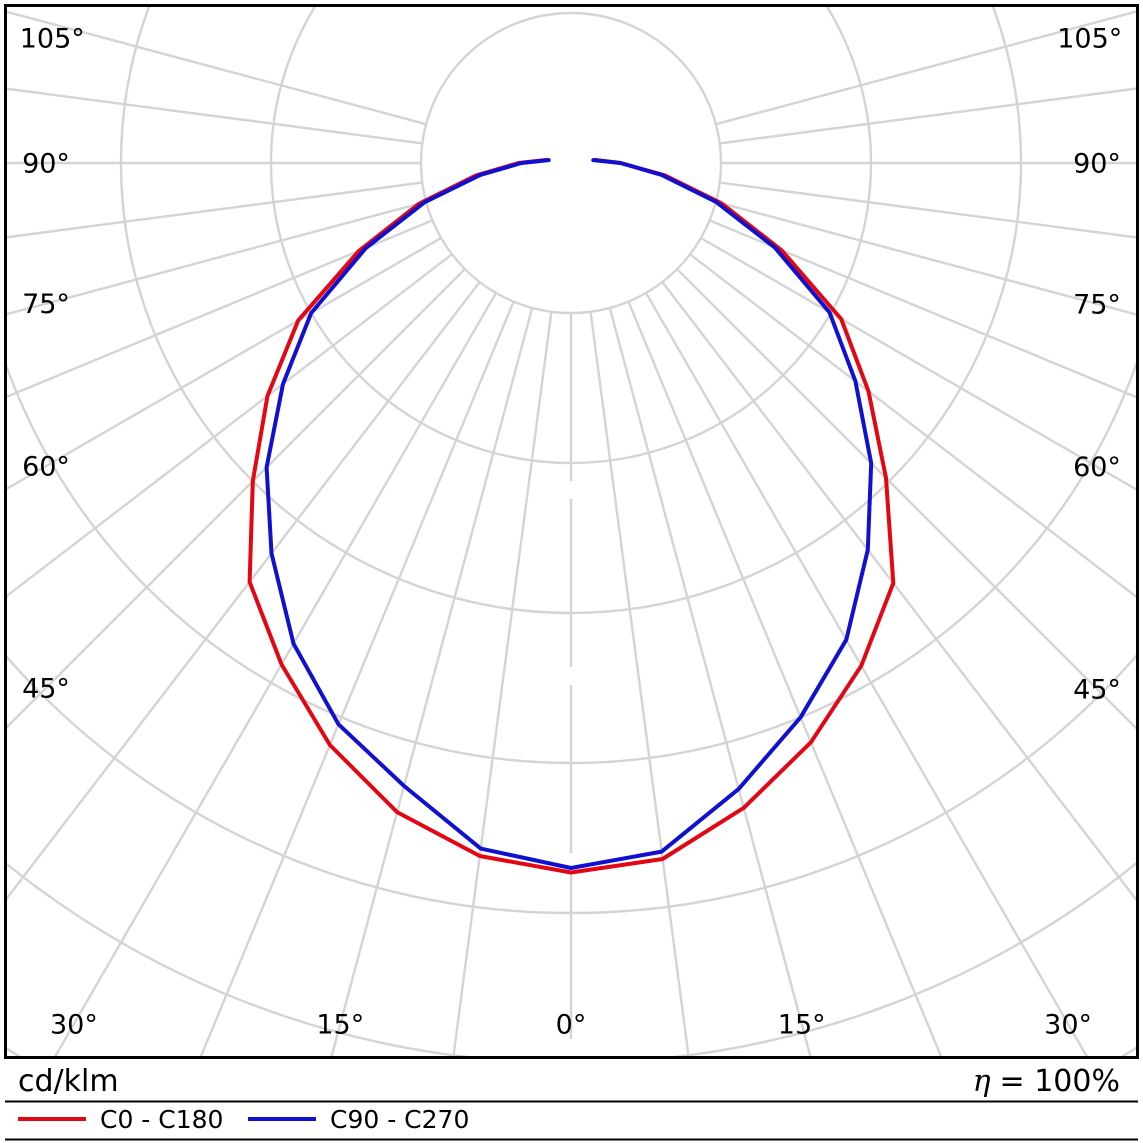  What do you see at coordinates (399, 1119) in the screenshot?
I see `legend-label-c90-c270: C90 - C270` at bounding box center [399, 1119].